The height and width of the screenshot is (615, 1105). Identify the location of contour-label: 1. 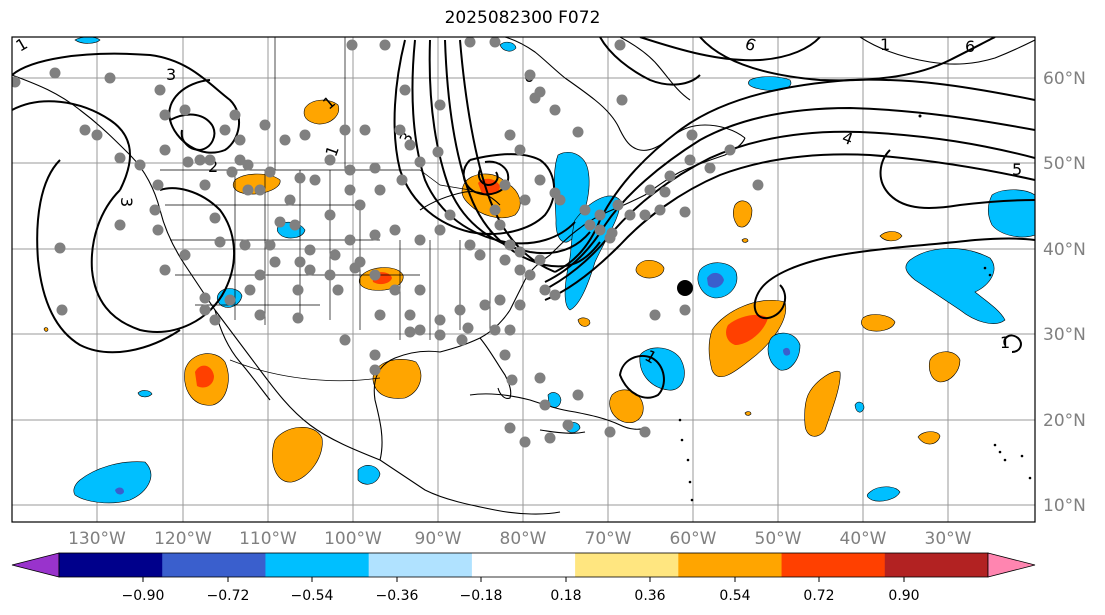
(1005, 342).